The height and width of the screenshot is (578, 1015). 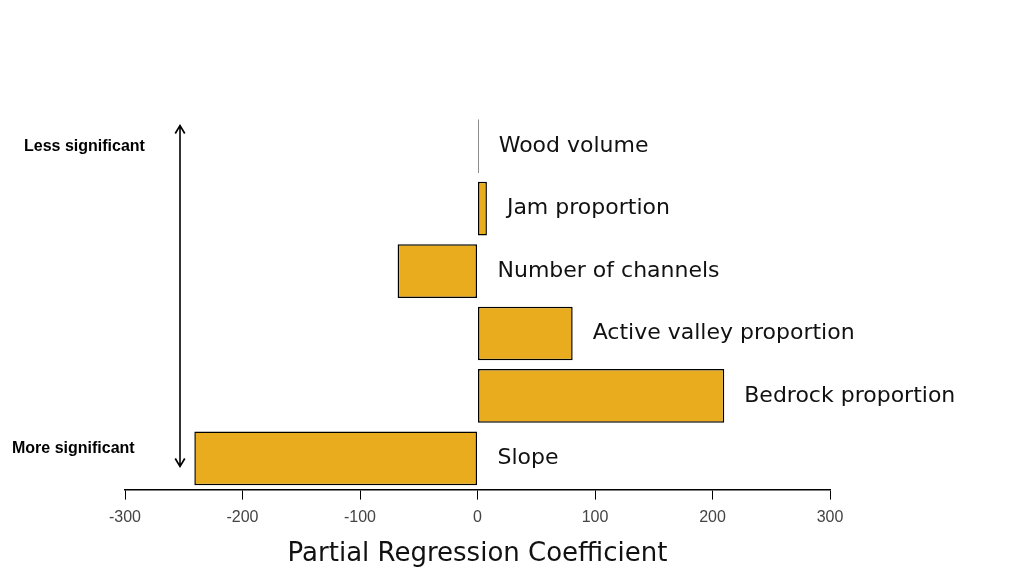 I want to click on y-tick-label: Active valley proportion, so click(x=723, y=332).